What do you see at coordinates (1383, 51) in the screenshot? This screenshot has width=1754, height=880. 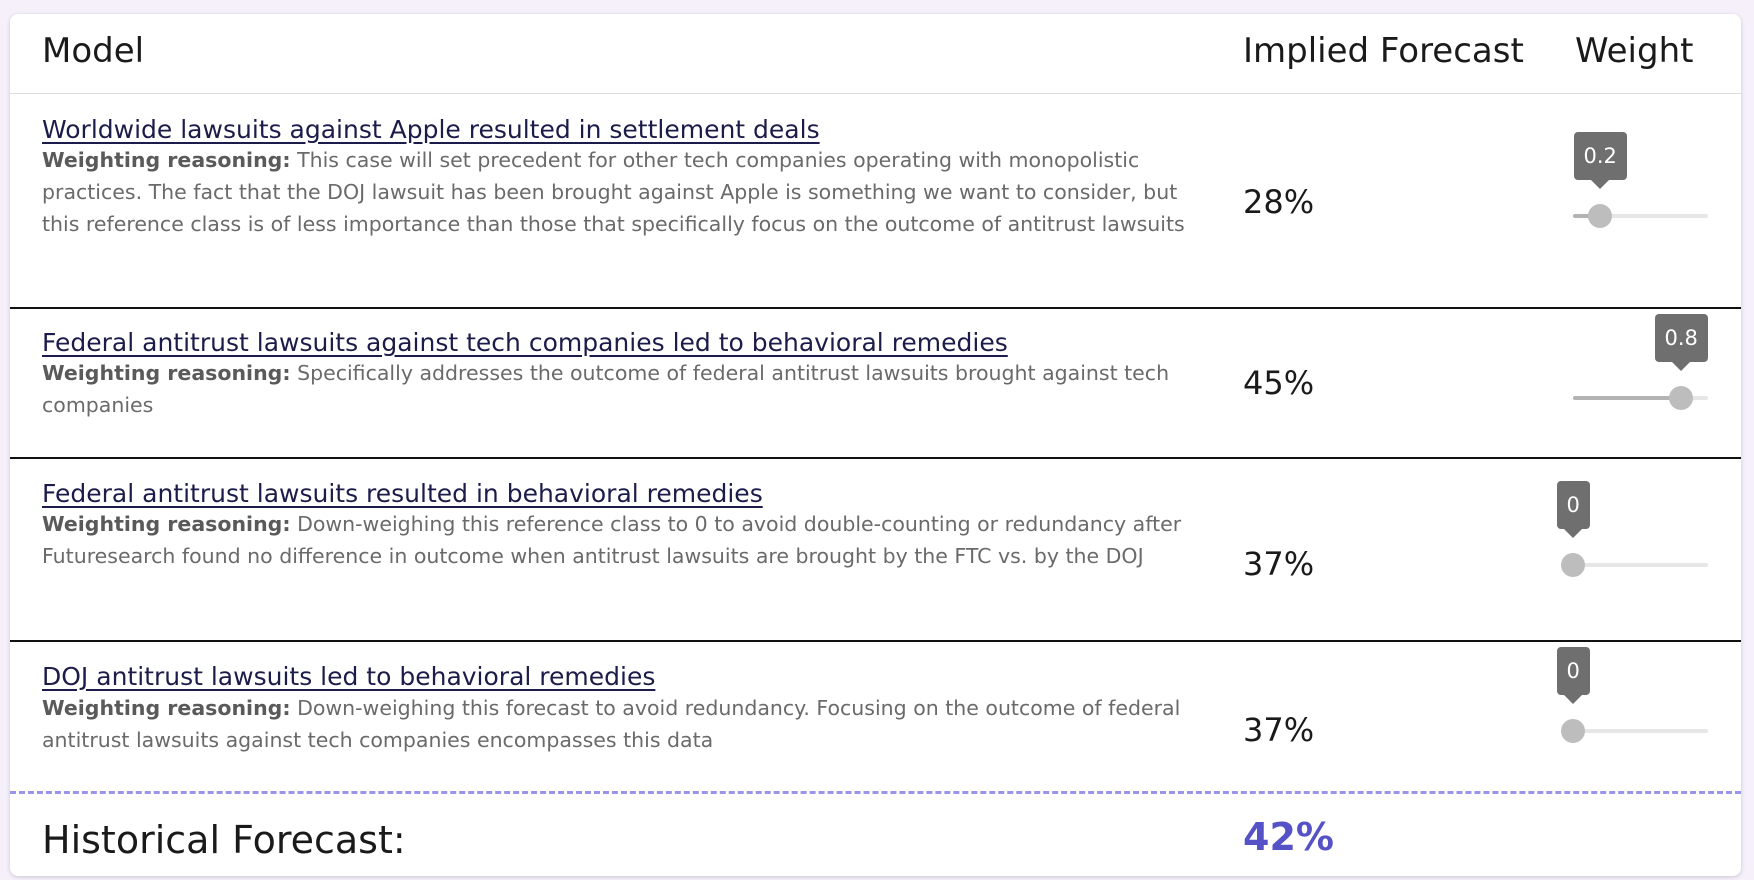 I see `header-implied-forecast: Implied Forecast` at bounding box center [1383, 51].